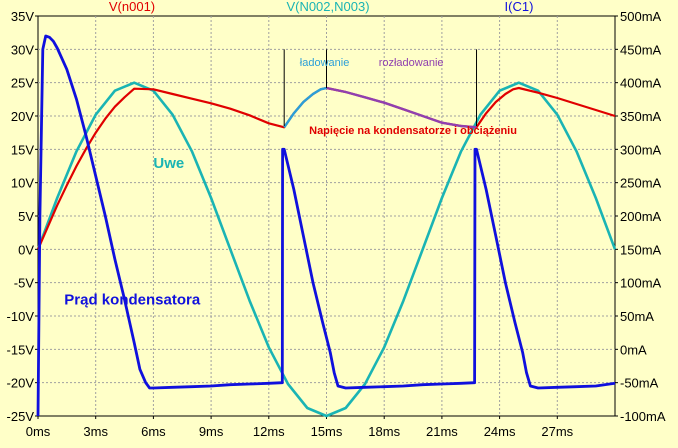 Image resolution: width=678 pixels, height=448 pixels. What do you see at coordinates (24, 283) in the screenshot?
I see `y-left-tick-label: -5V` at bounding box center [24, 283].